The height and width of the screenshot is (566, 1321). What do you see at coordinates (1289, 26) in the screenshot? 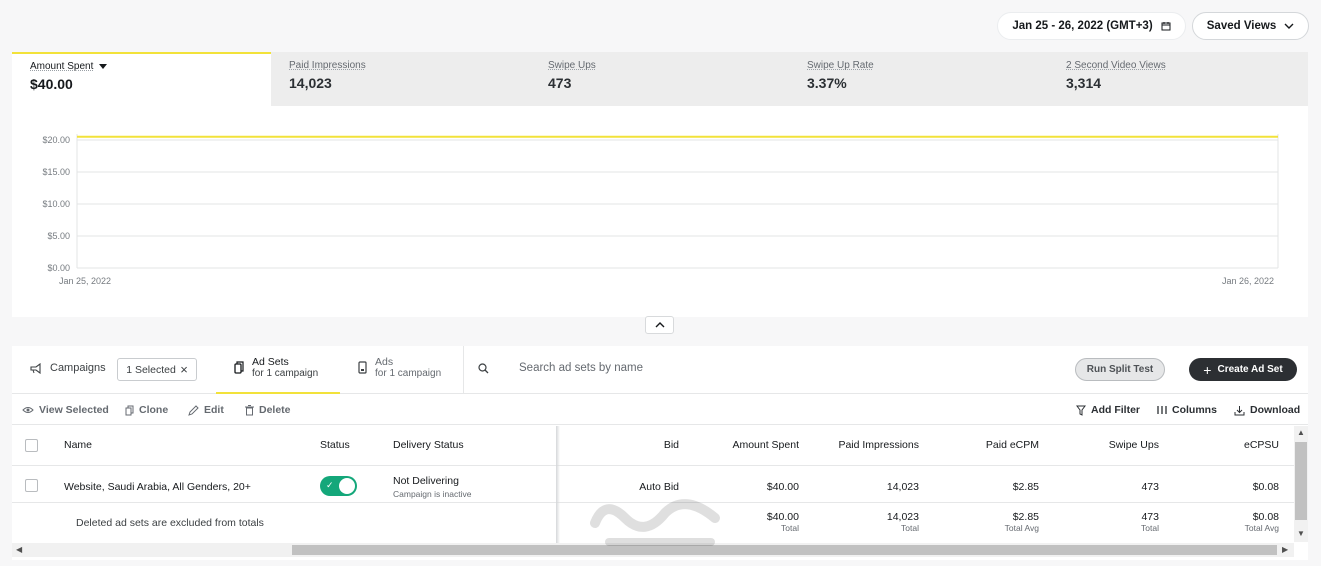
I see `chevron-down-icon` at bounding box center [1289, 26].